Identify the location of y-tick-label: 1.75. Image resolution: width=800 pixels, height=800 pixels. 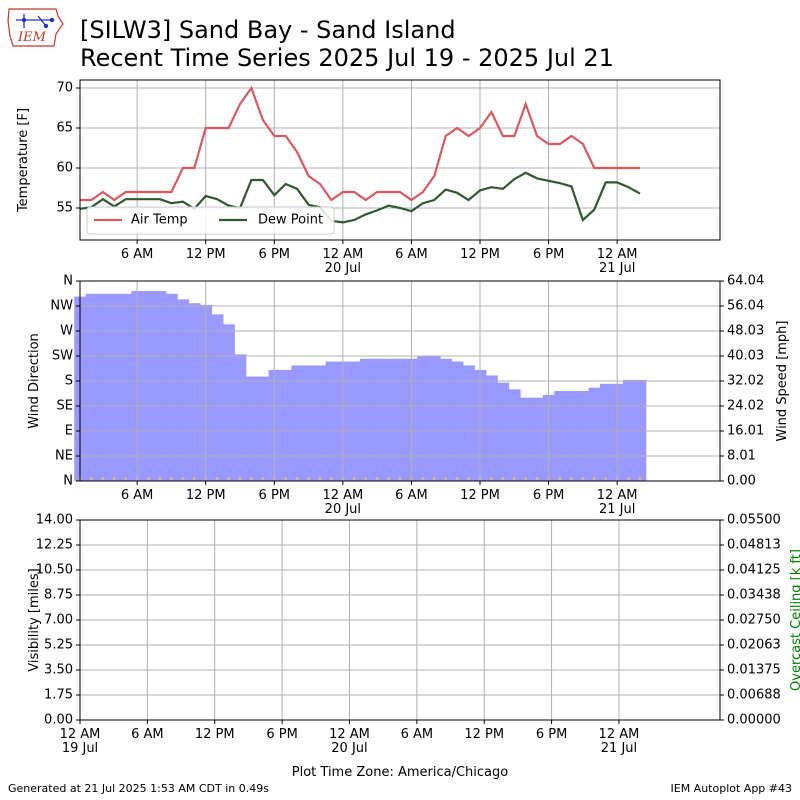
(58, 695).